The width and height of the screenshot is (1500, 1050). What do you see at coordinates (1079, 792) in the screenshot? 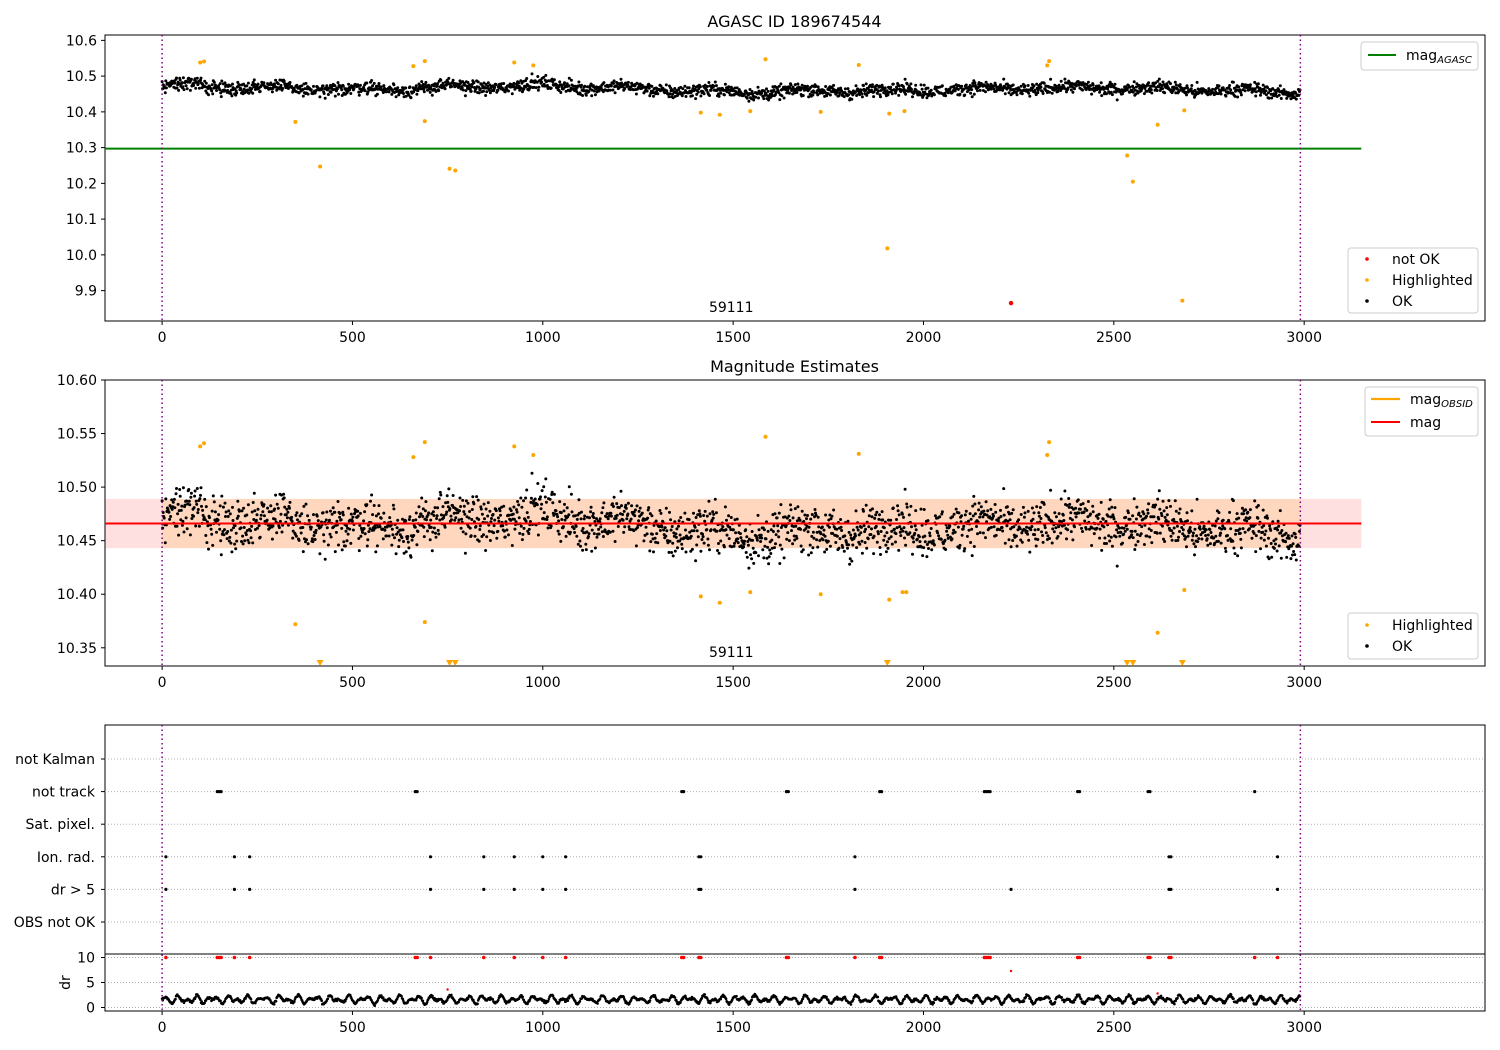
I see `flags-flag-point` at bounding box center [1079, 792].